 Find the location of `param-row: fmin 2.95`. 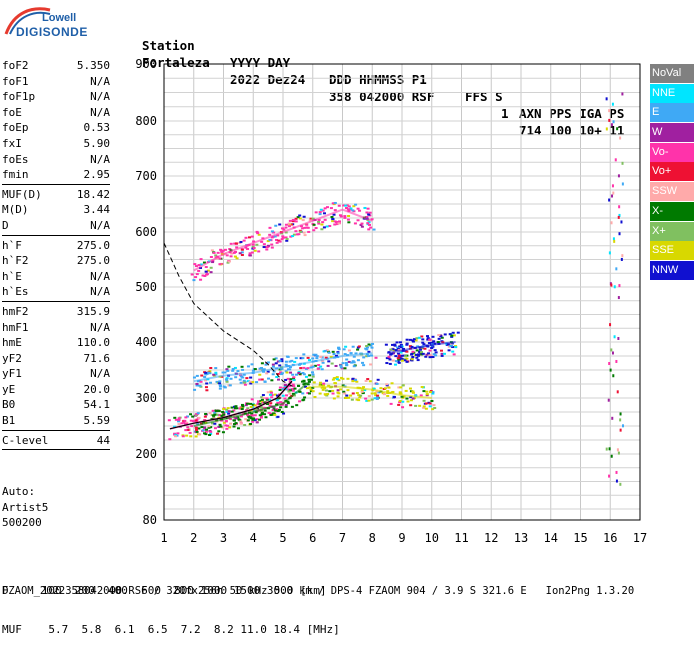

param-row: fmin 2.95 is located at coordinates (56, 175).